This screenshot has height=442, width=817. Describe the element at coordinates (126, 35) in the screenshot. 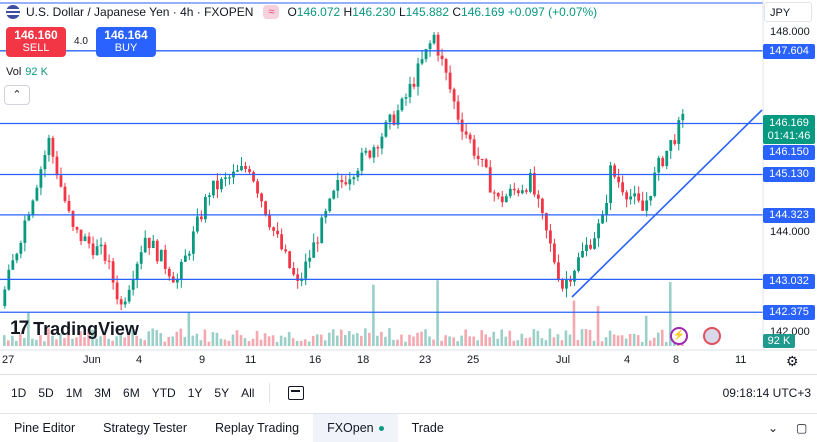

I see `buy-price: 146.164` at that location.